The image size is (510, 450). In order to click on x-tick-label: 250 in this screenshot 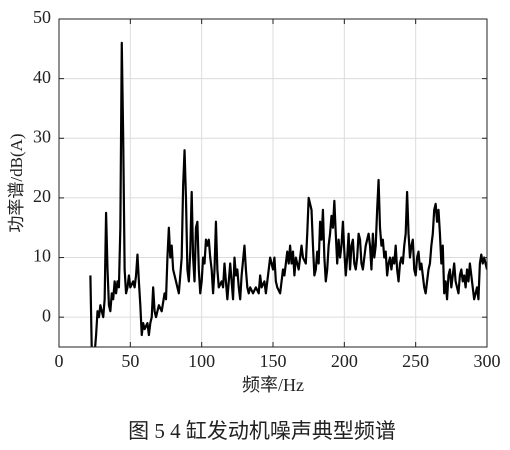, I will do `click(415, 361)`.